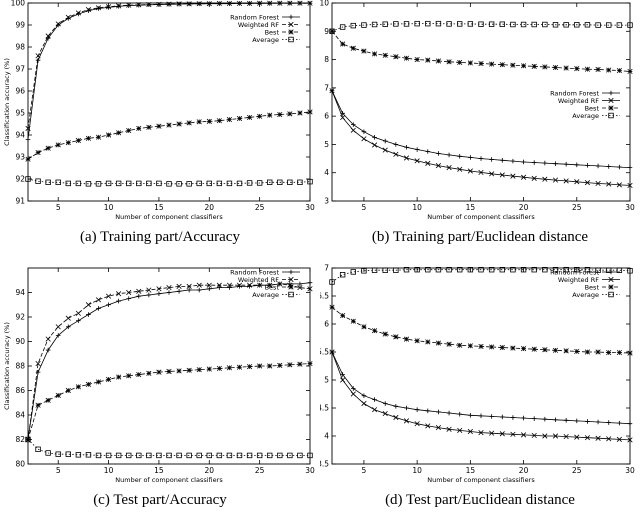 The width and height of the screenshot is (640, 515). I want to click on y-tick-label: 99, so click(20, 25).